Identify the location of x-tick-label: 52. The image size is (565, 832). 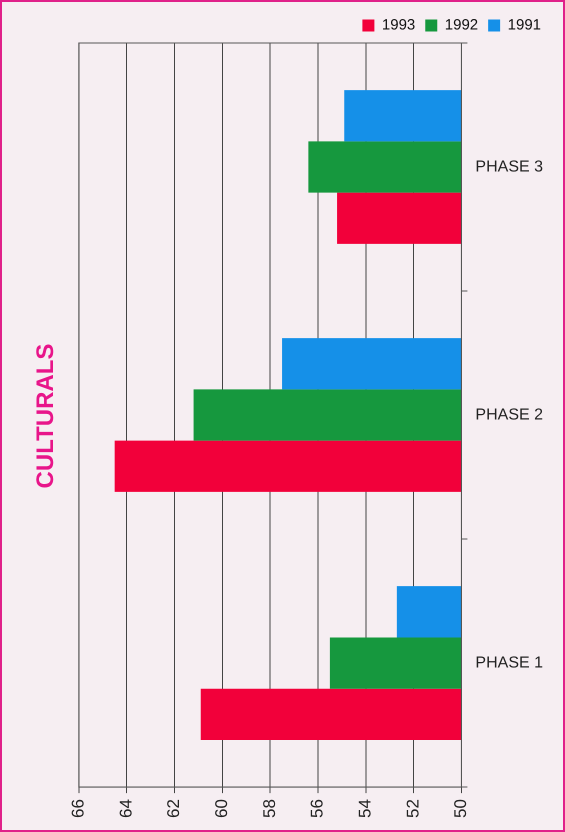
(412, 808).